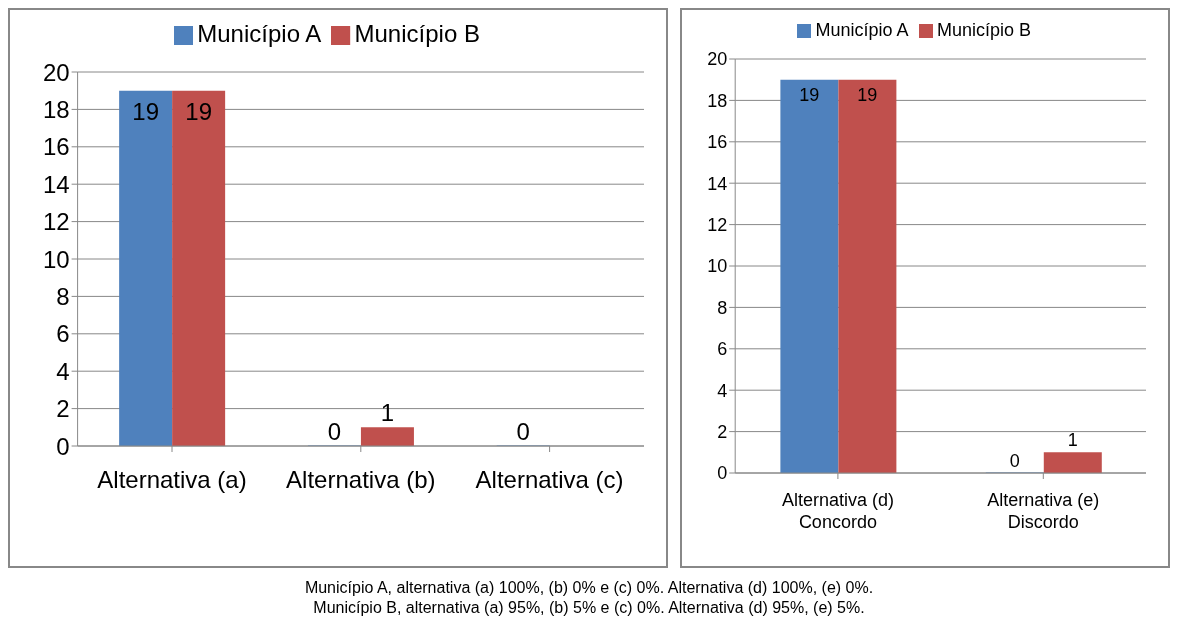 The image size is (1178, 636). I want to click on text: Município A, alternativa (a) 100%, (b) 0% e (c) 0%. Alternativa (d) 100%, (e) 0%., so click(589, 588).